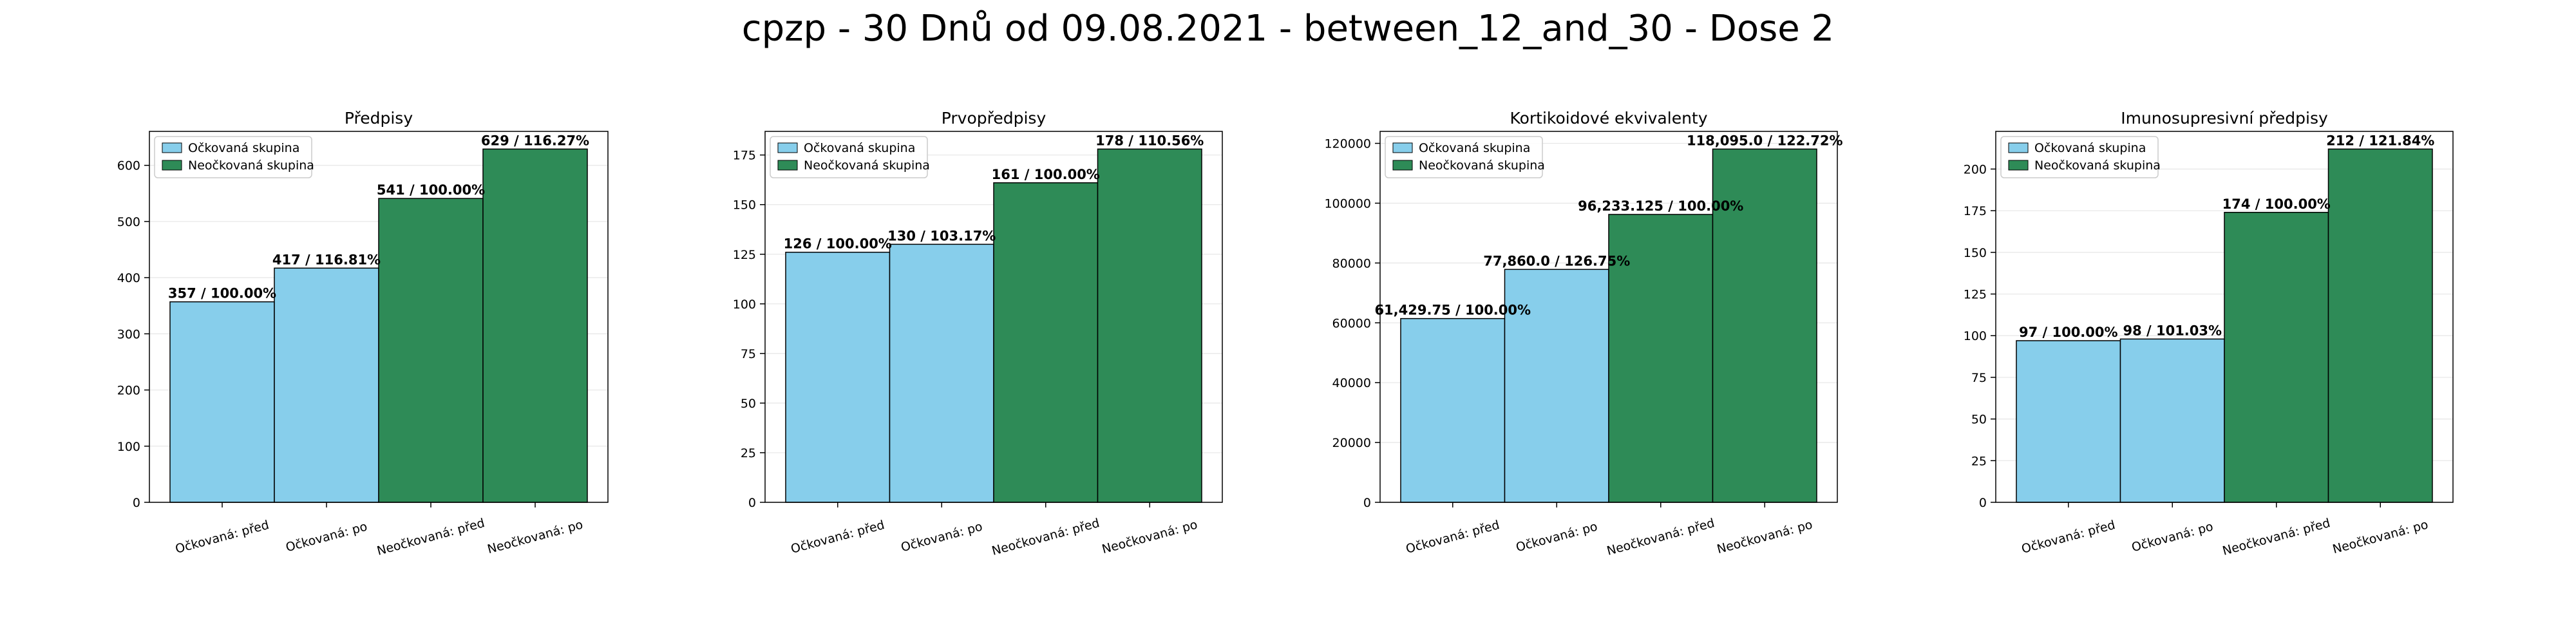  I want to click on bar-value-label: 126 / 100.00%, so click(838, 244).